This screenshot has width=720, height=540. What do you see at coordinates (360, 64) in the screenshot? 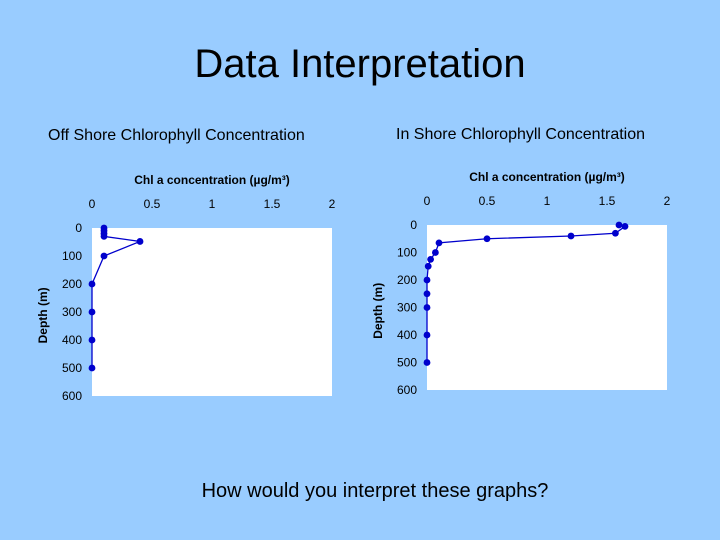
I see `slide-title: Data Interpretation` at bounding box center [360, 64].